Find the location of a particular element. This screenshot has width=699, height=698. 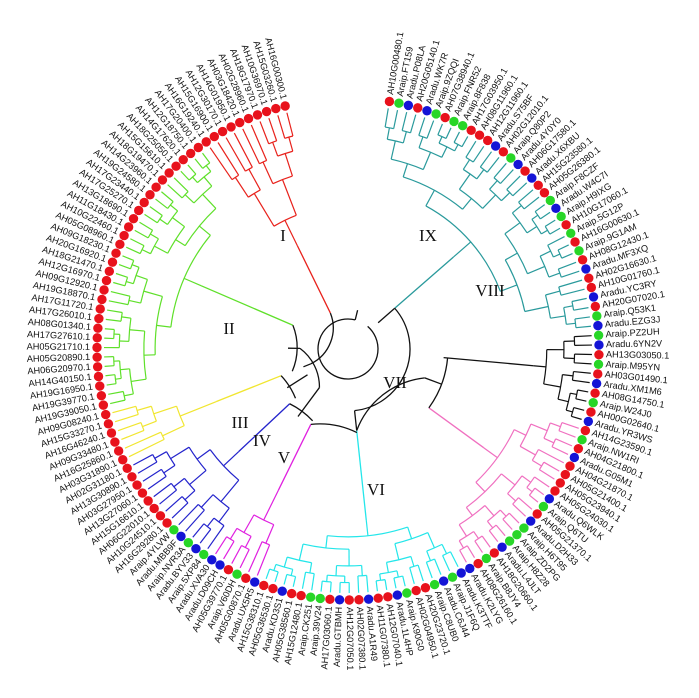

clade-II-branches is located at coordinates (199, 278).